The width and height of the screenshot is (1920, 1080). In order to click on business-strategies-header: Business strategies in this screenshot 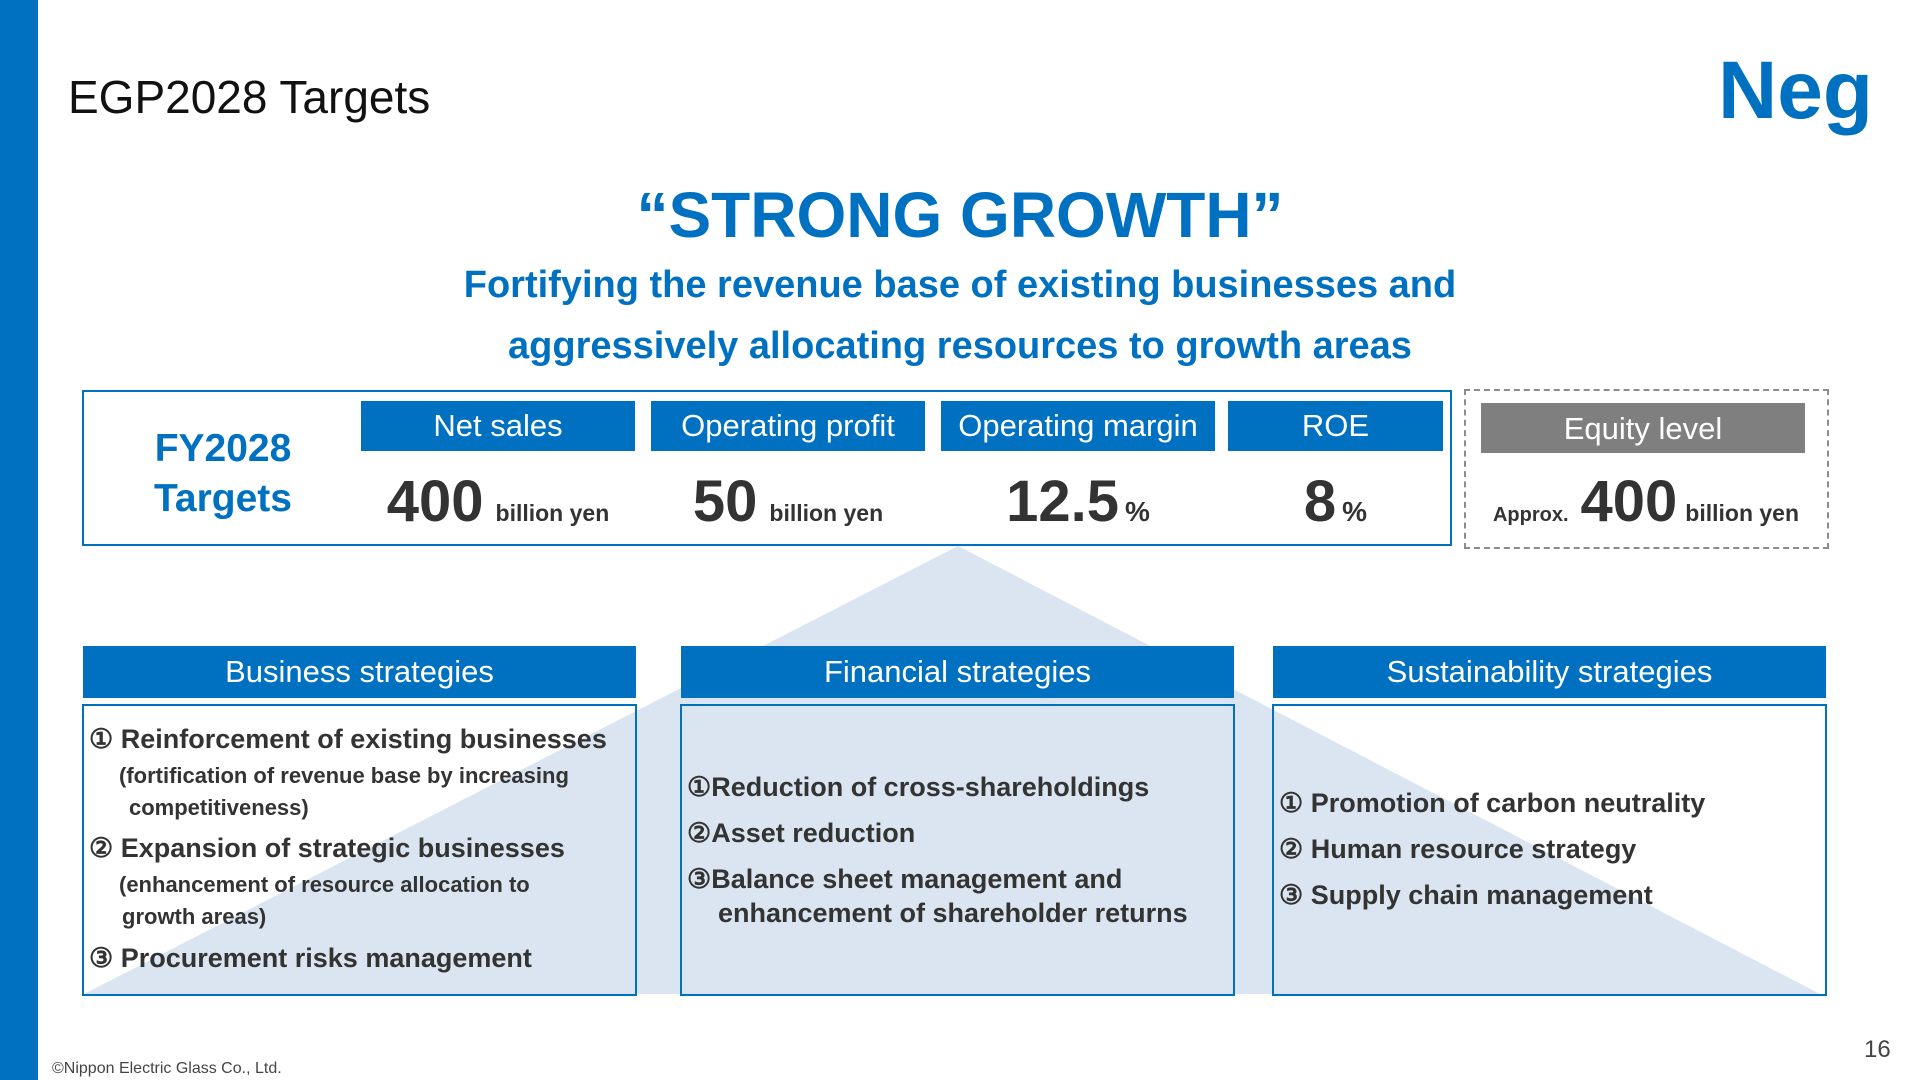, I will do `click(359, 672)`.